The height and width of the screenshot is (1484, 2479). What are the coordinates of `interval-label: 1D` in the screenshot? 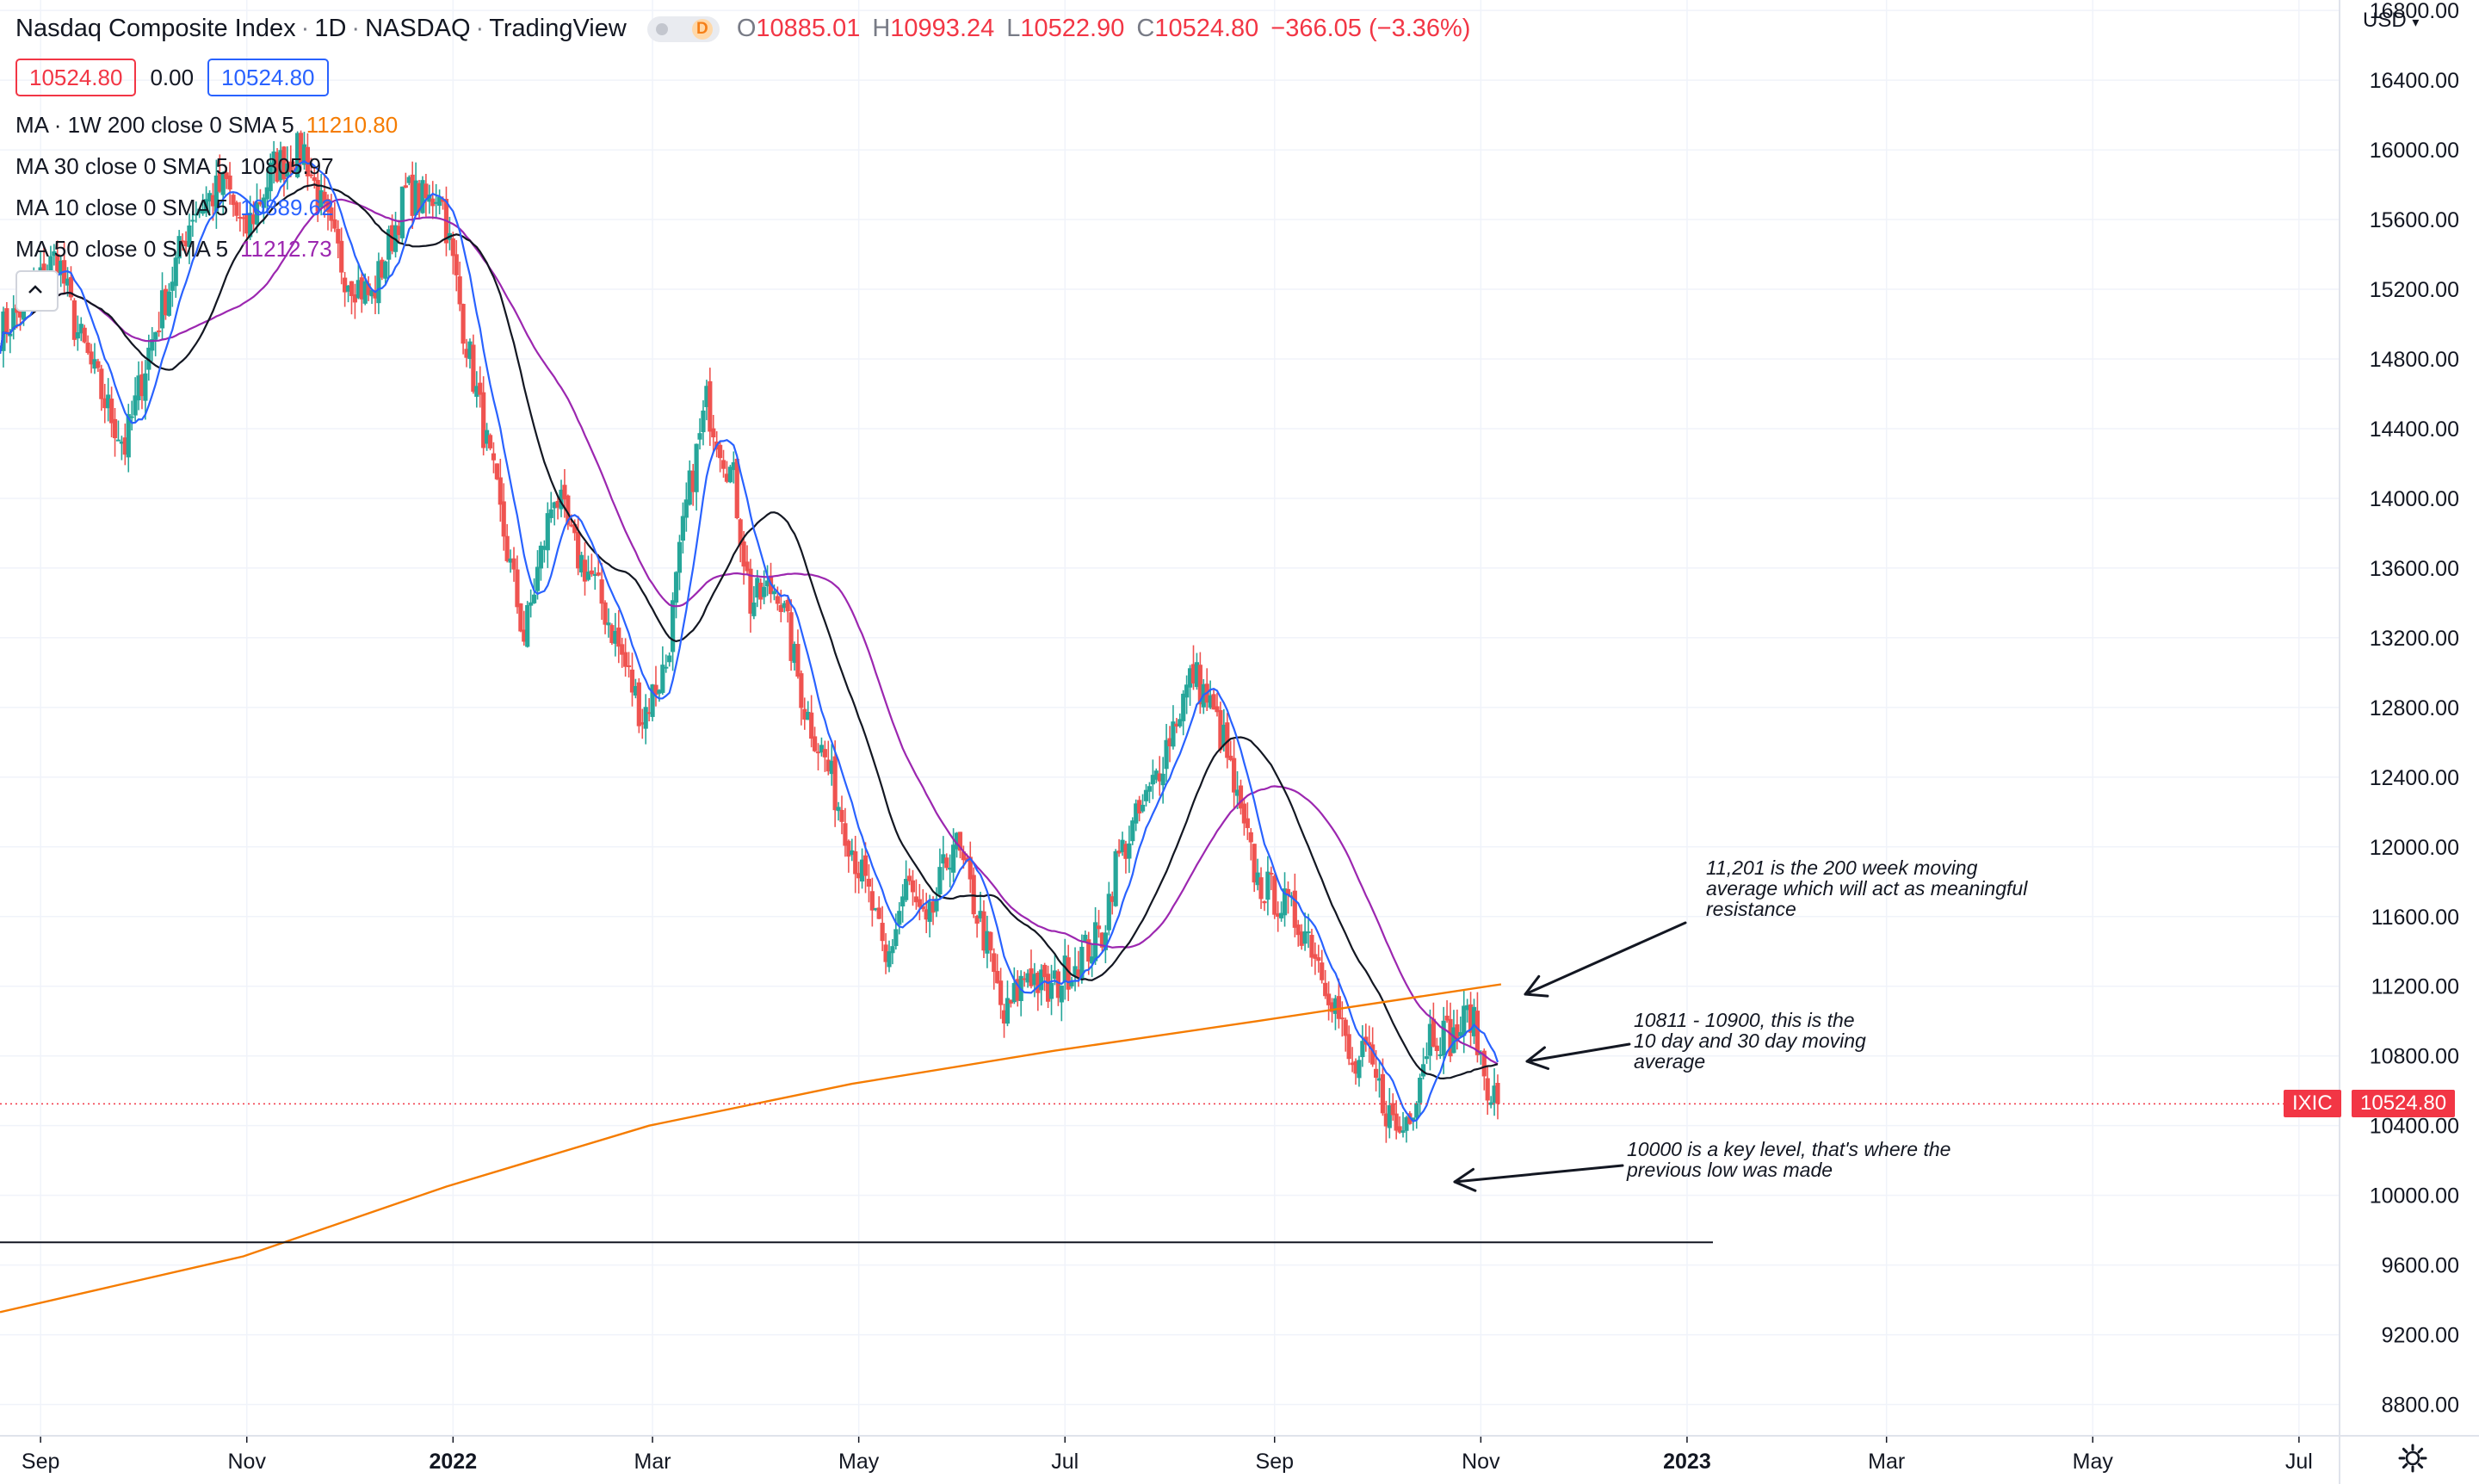 It's located at (330, 28).